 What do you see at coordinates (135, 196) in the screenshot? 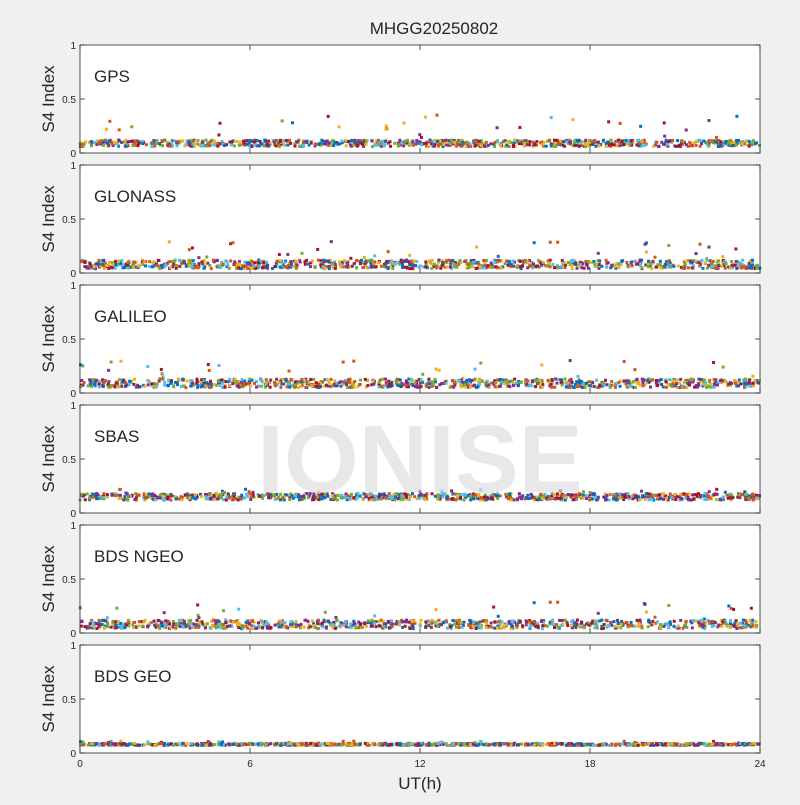
I see `panel-label: GLONASS` at bounding box center [135, 196].